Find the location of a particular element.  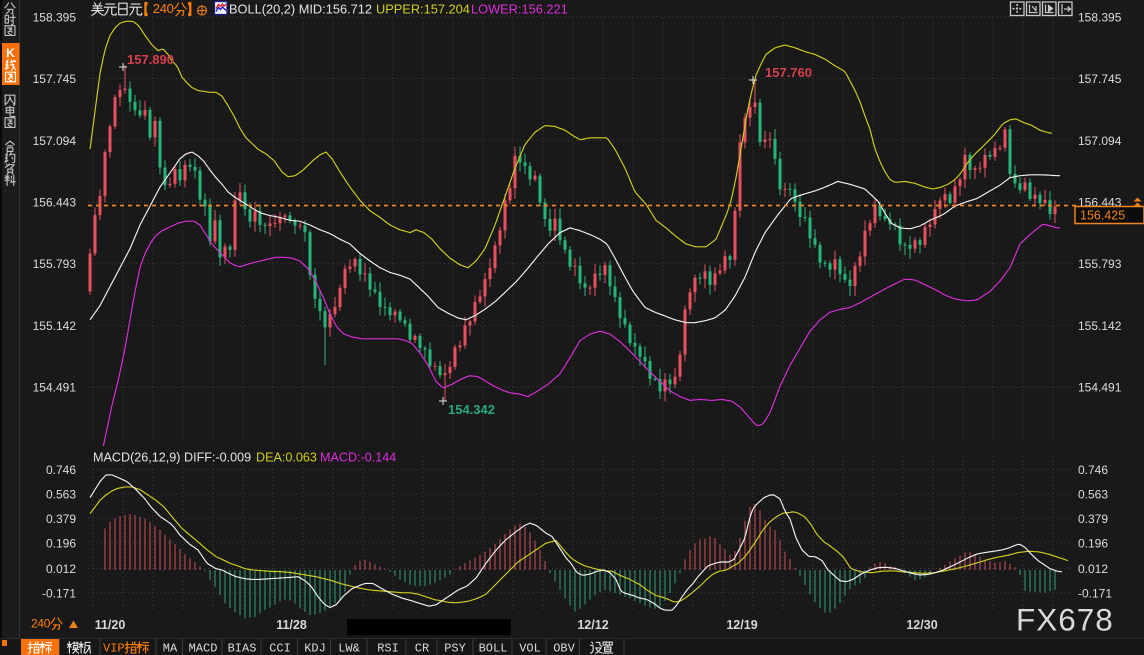

svg-text: LW& is located at coordinates (349, 648).